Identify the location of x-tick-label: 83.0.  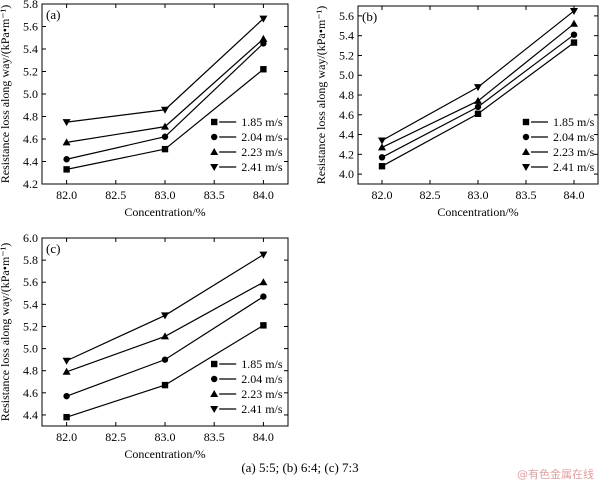
(165, 195).